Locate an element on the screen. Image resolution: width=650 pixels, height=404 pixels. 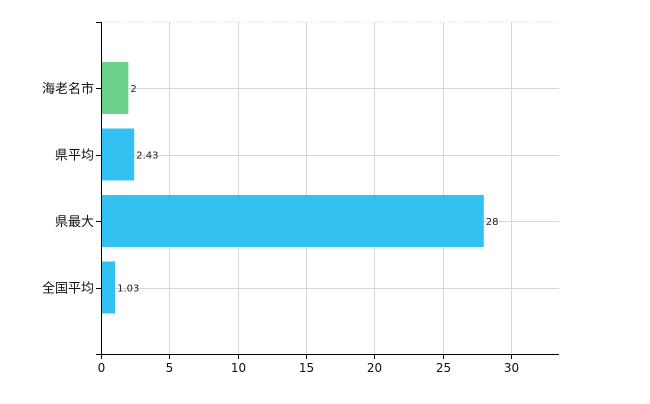
category-label-2: 県平均 is located at coordinates (74, 156).